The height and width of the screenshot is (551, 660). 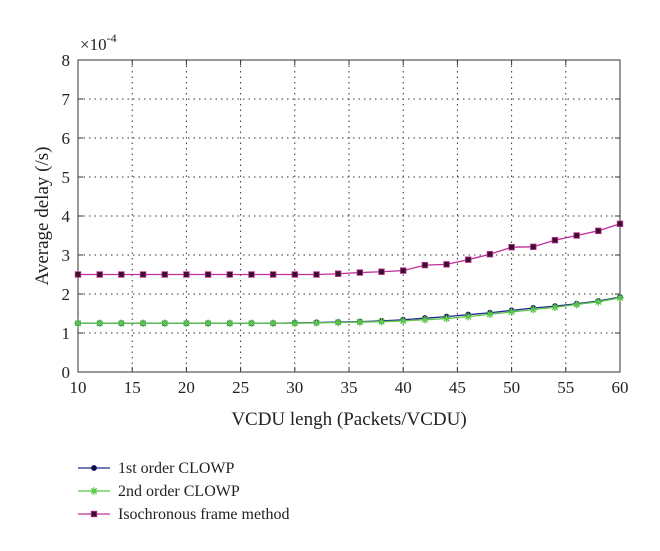 I want to click on x-tick-label: 55, so click(x=565, y=387).